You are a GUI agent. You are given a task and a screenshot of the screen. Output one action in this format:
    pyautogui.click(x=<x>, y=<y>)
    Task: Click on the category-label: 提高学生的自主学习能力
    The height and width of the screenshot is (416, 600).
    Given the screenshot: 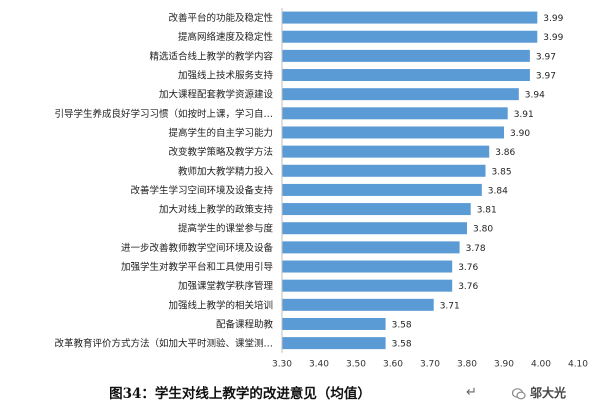 What is the action you would take?
    pyautogui.click(x=220, y=133)
    